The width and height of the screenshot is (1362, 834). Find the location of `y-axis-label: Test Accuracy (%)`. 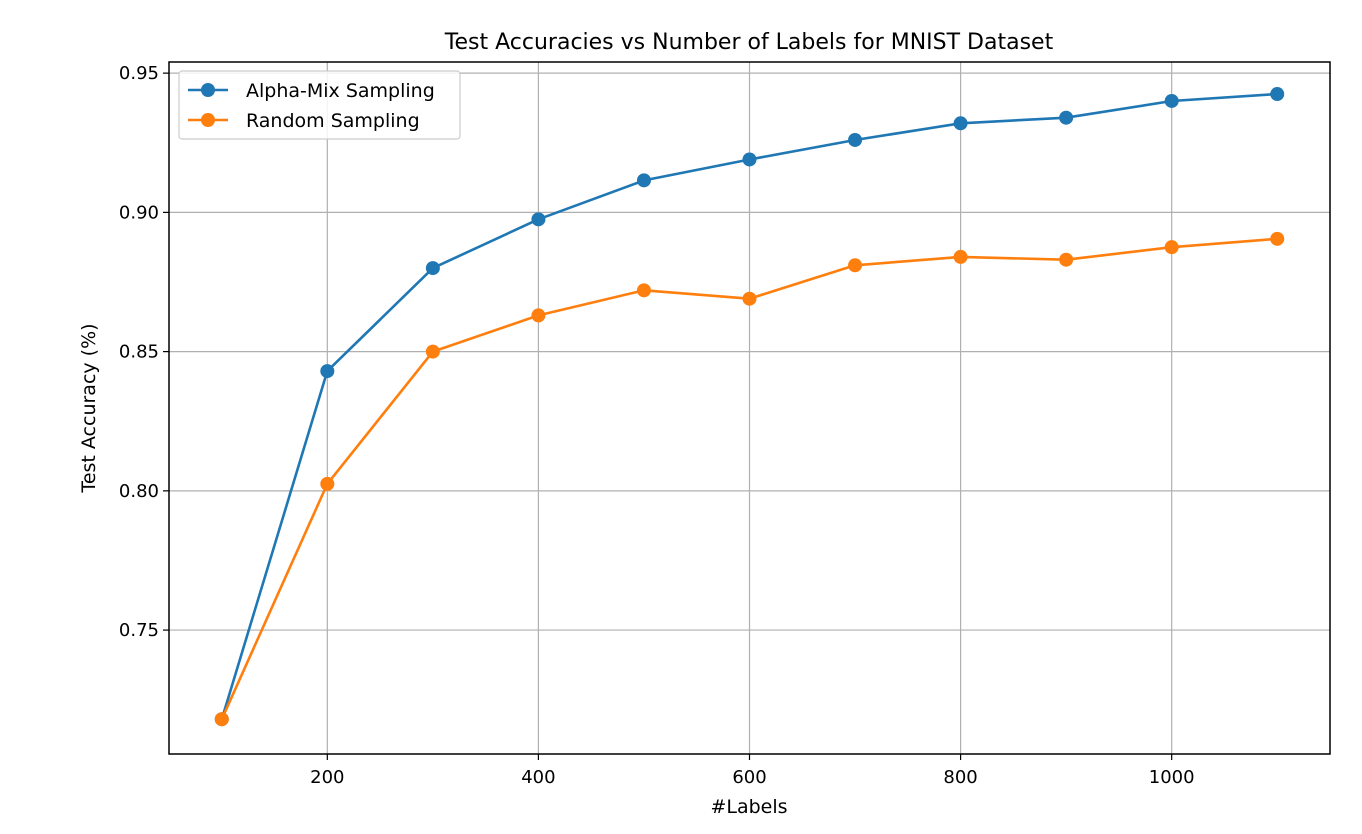

y-axis-label: Test Accuracy (%) is located at coordinates (89, 408).